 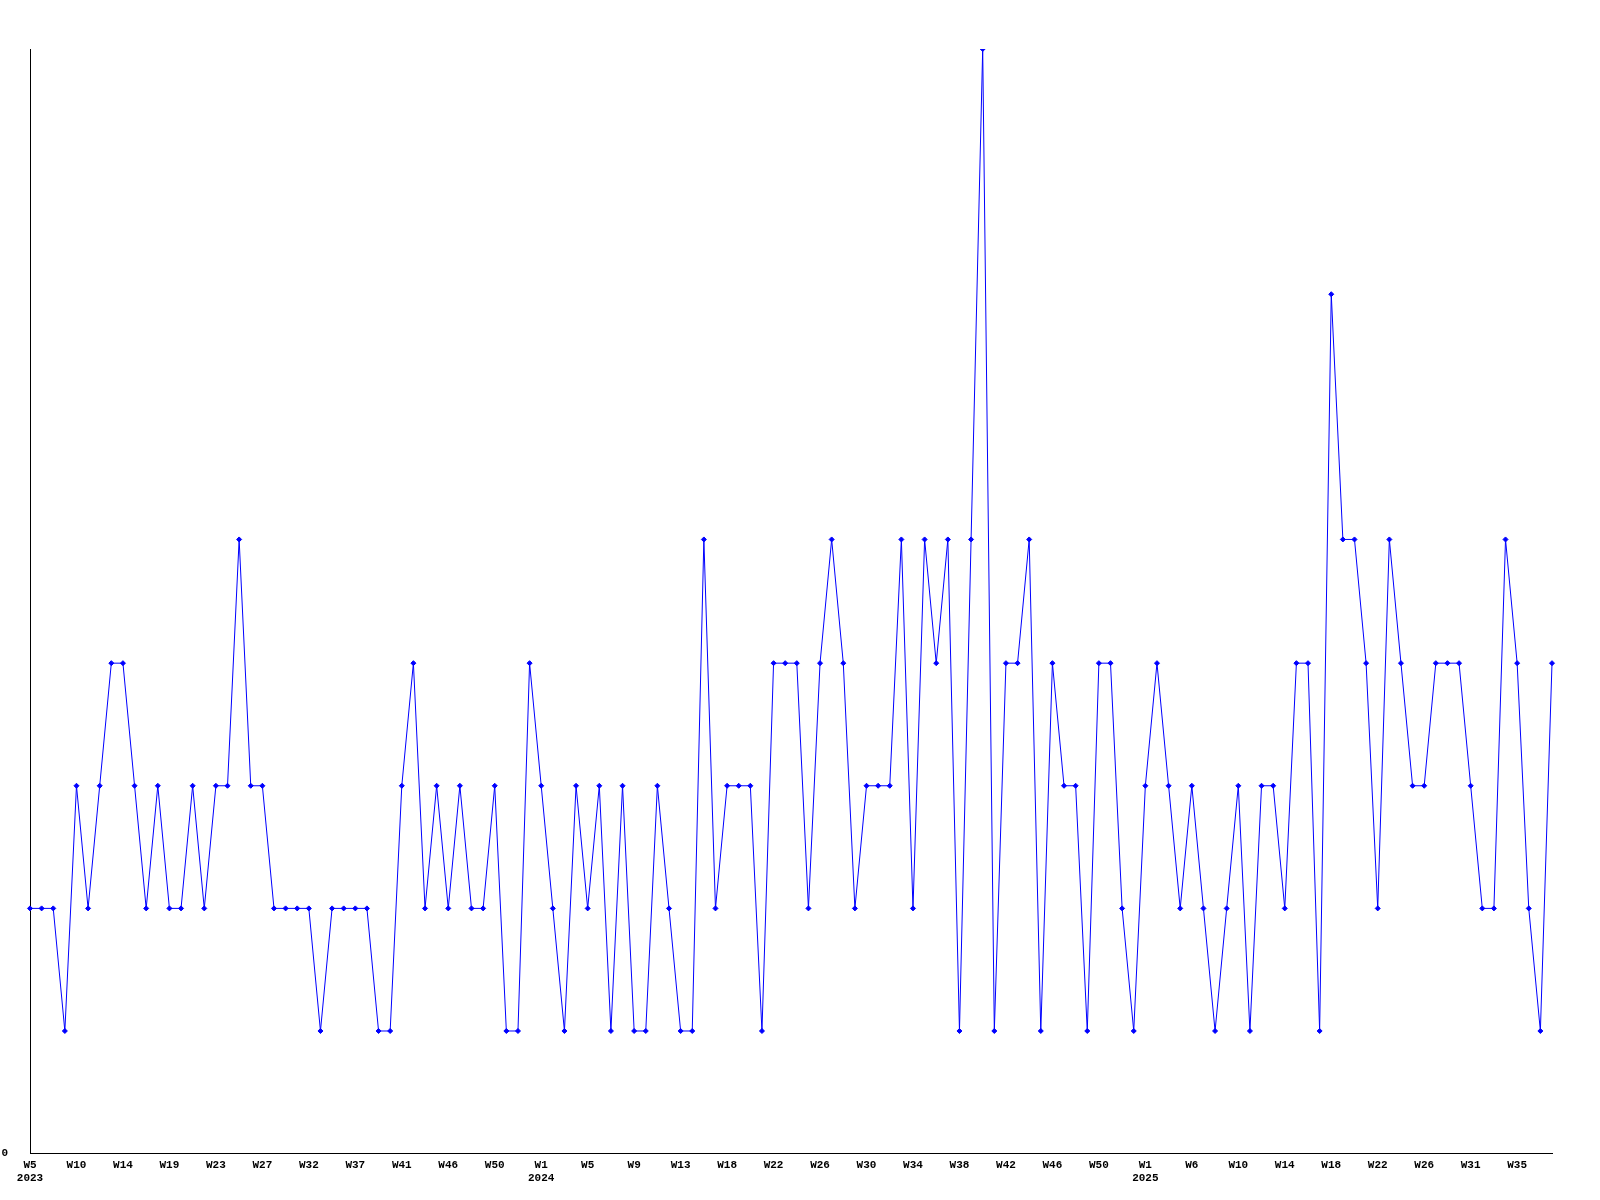 What do you see at coordinates (169, 1164) in the screenshot?
I see `x-tick-label: W19` at bounding box center [169, 1164].